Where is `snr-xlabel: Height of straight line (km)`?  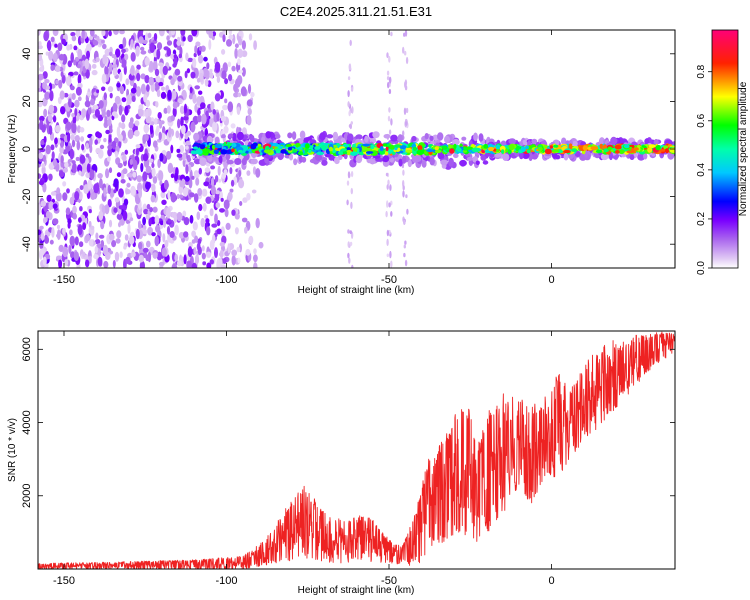
snr-xlabel: Height of straight line (km) is located at coordinates (356, 590).